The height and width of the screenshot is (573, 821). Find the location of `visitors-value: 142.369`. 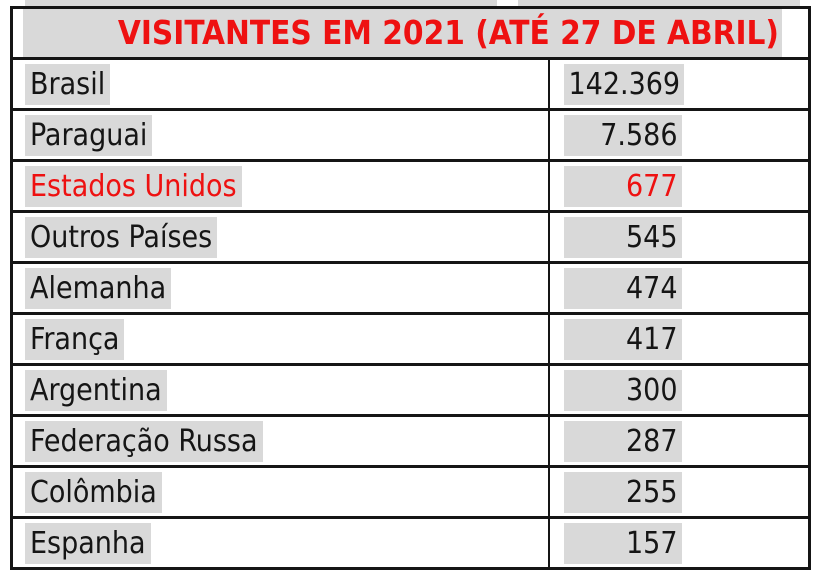

visitors-value: 142.369 is located at coordinates (624, 84).